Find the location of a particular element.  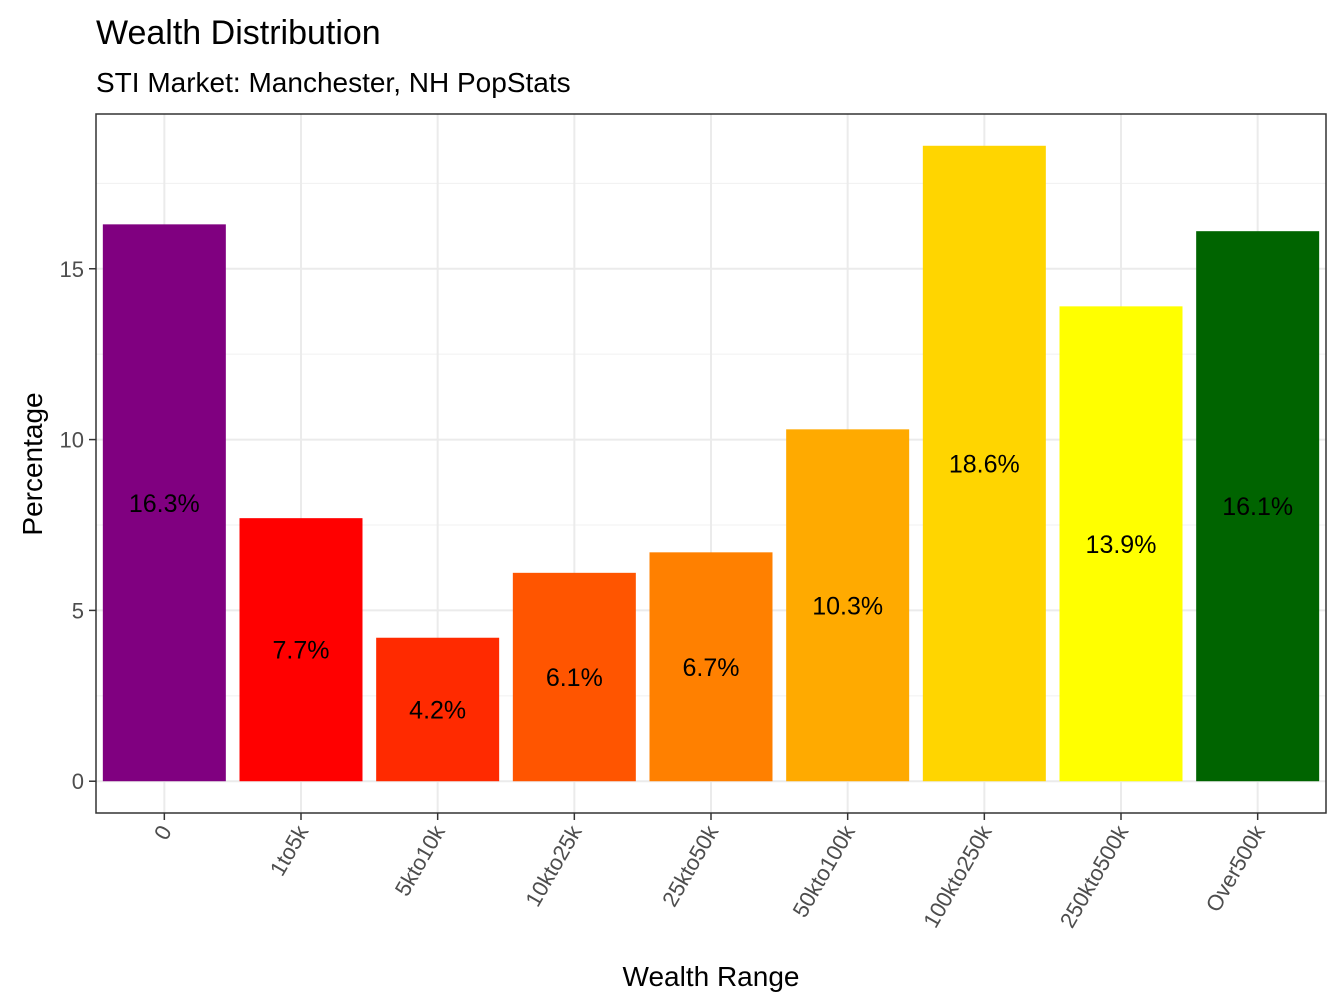

y-axis-title: Percentage is located at coordinates (32, 463).